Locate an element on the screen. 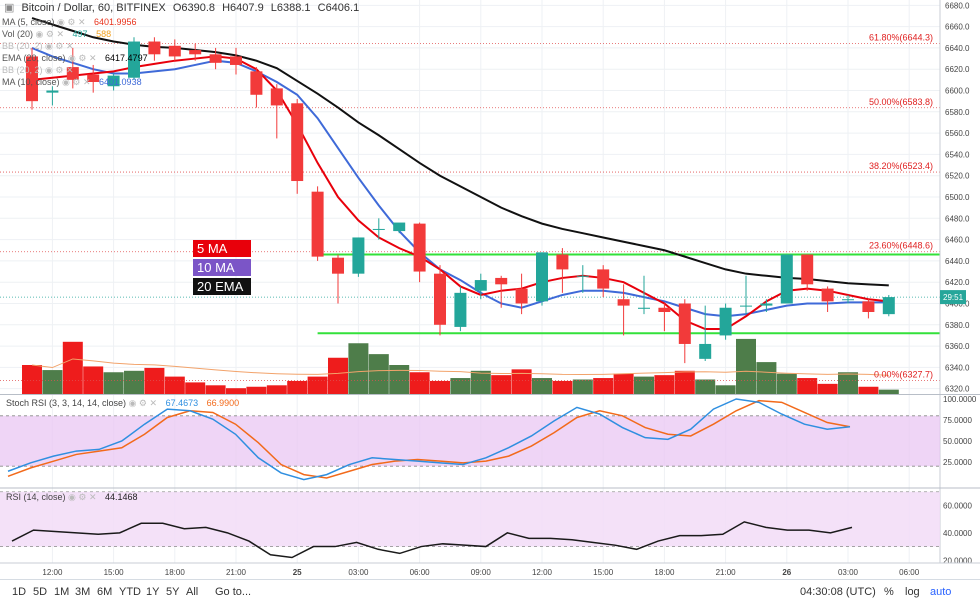  indicator-label: MA (10, close) is located at coordinates (31, 82).